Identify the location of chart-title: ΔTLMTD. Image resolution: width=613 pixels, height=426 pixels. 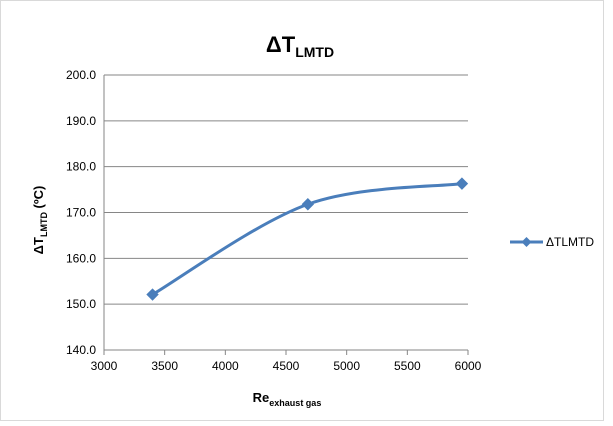
(300, 46).